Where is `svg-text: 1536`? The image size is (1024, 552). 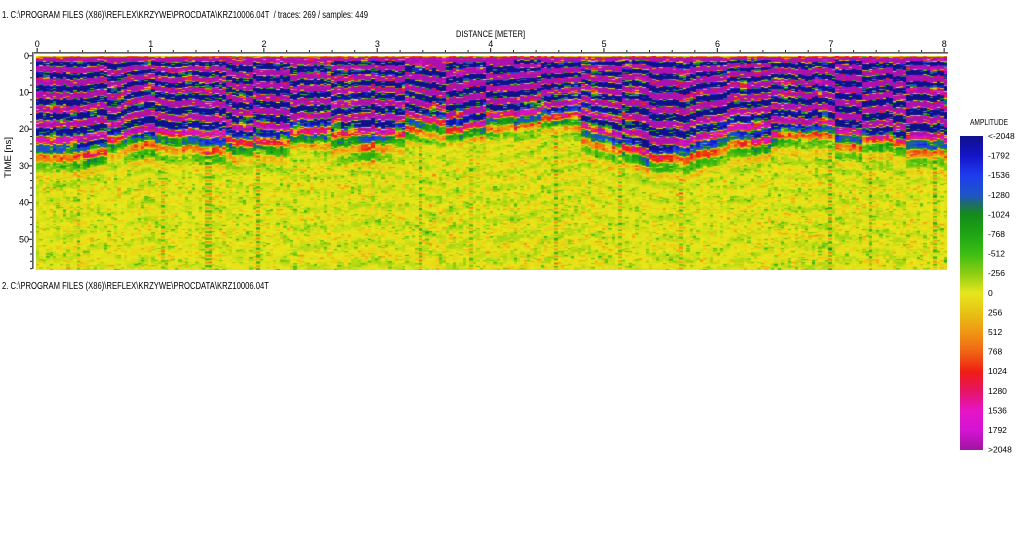
svg-text: 1536 is located at coordinates (997, 410).